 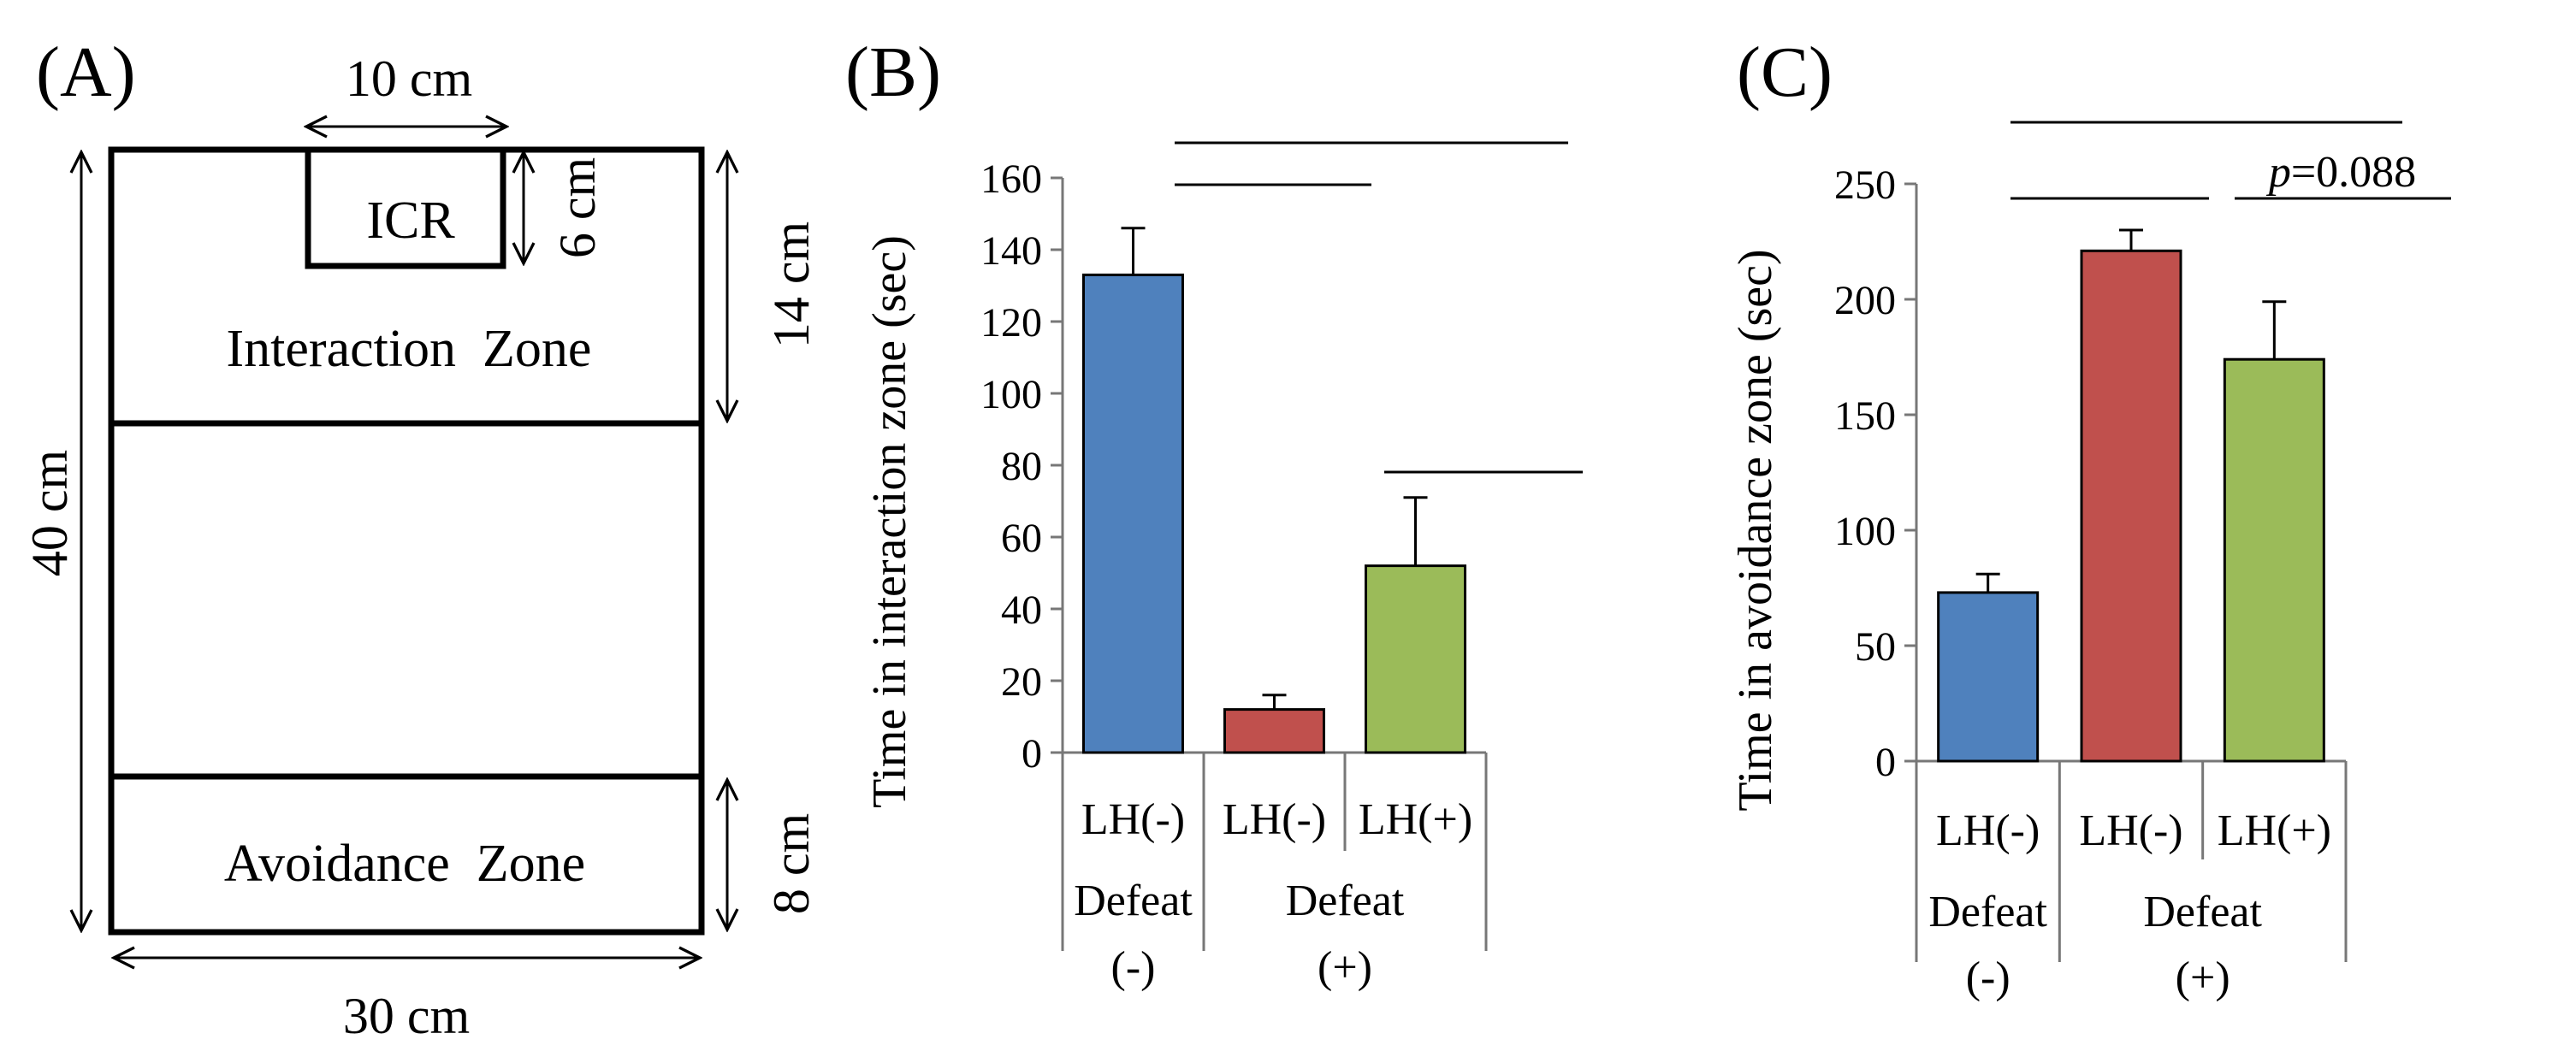 What do you see at coordinates (1022, 682) in the screenshot?
I see `chart-b-y-tick-label: 20` at bounding box center [1022, 682].